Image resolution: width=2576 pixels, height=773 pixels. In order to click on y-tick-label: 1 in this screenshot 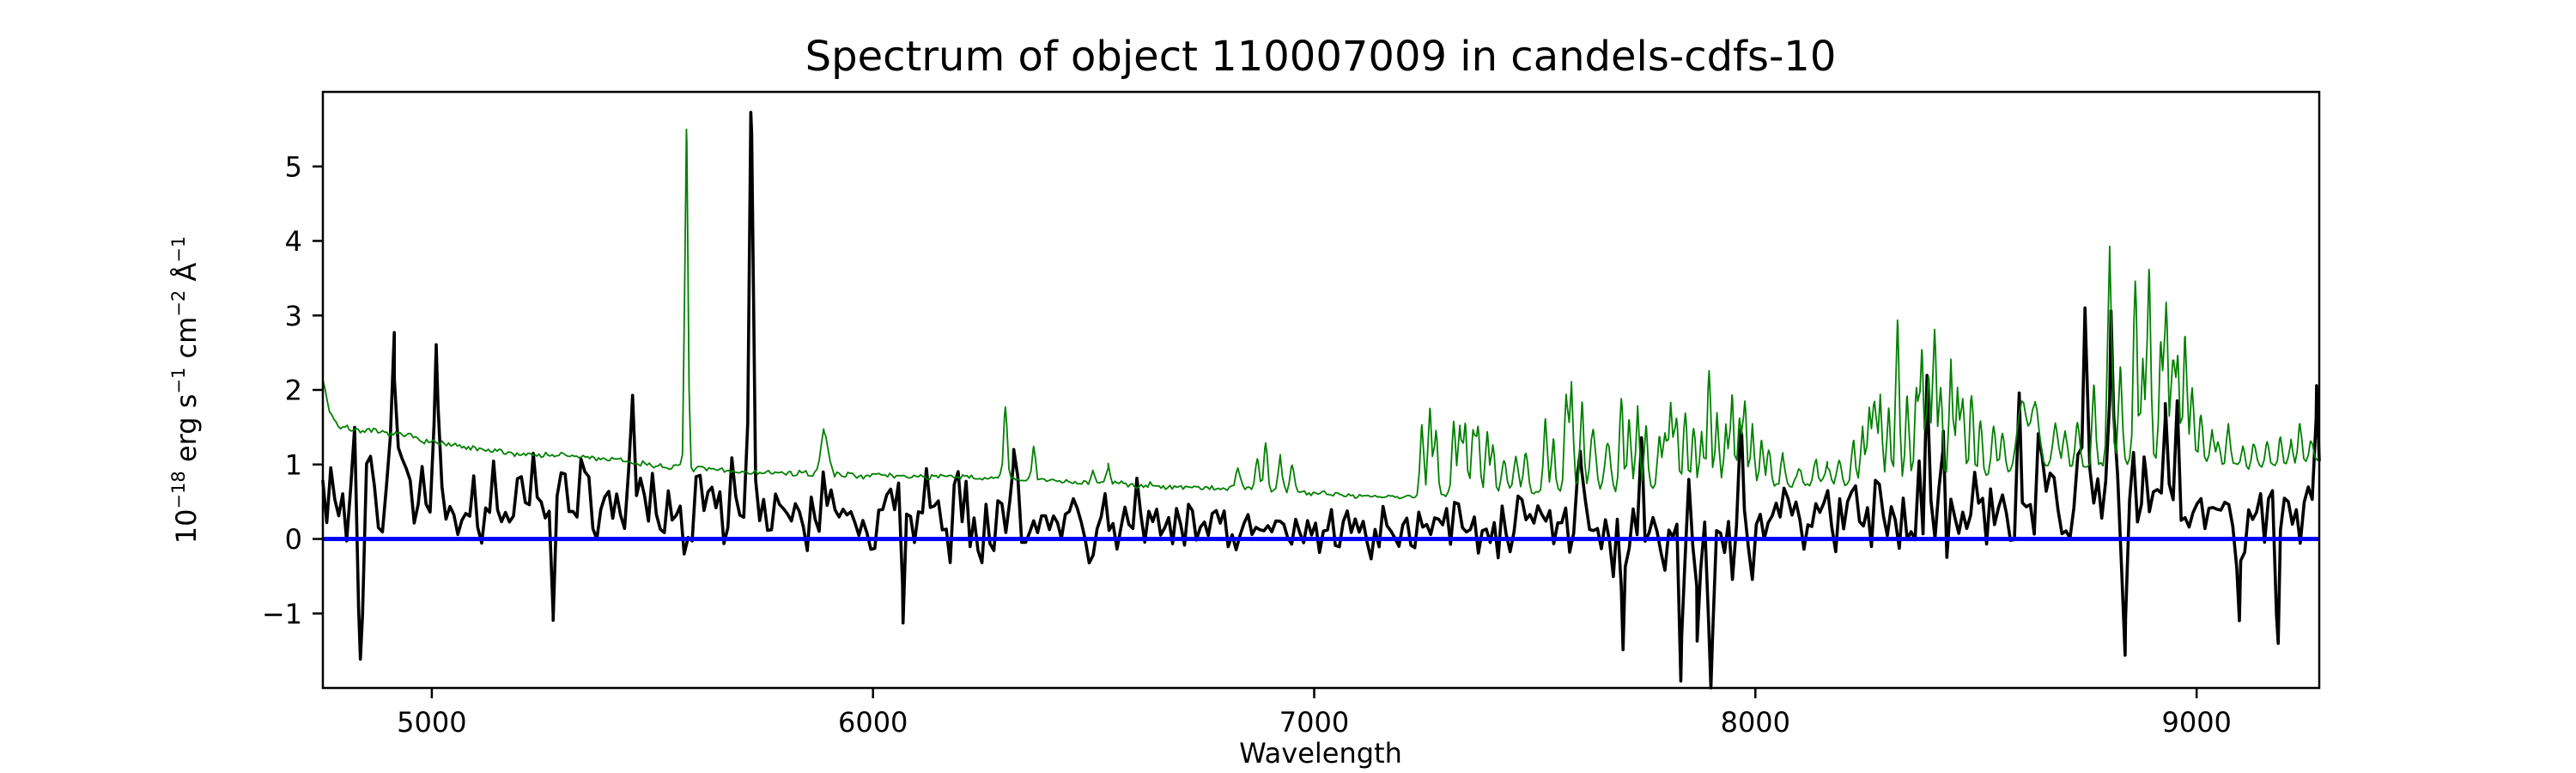, I will do `click(293, 465)`.